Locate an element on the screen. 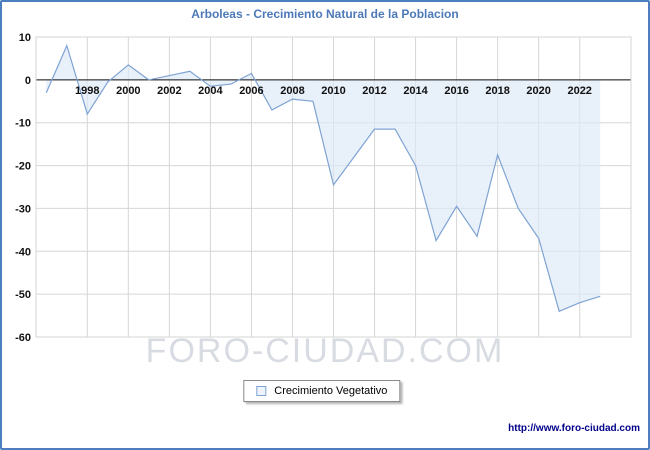 The width and height of the screenshot is (650, 450). x-tick-label: 2022 is located at coordinates (579, 91).